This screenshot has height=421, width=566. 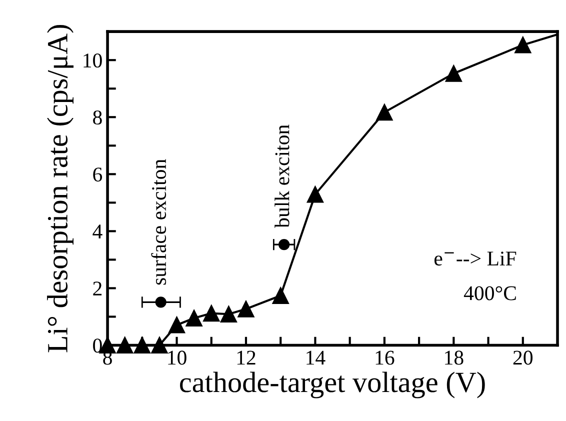 I want to click on y-tick-label: 4, so click(x=97, y=231).